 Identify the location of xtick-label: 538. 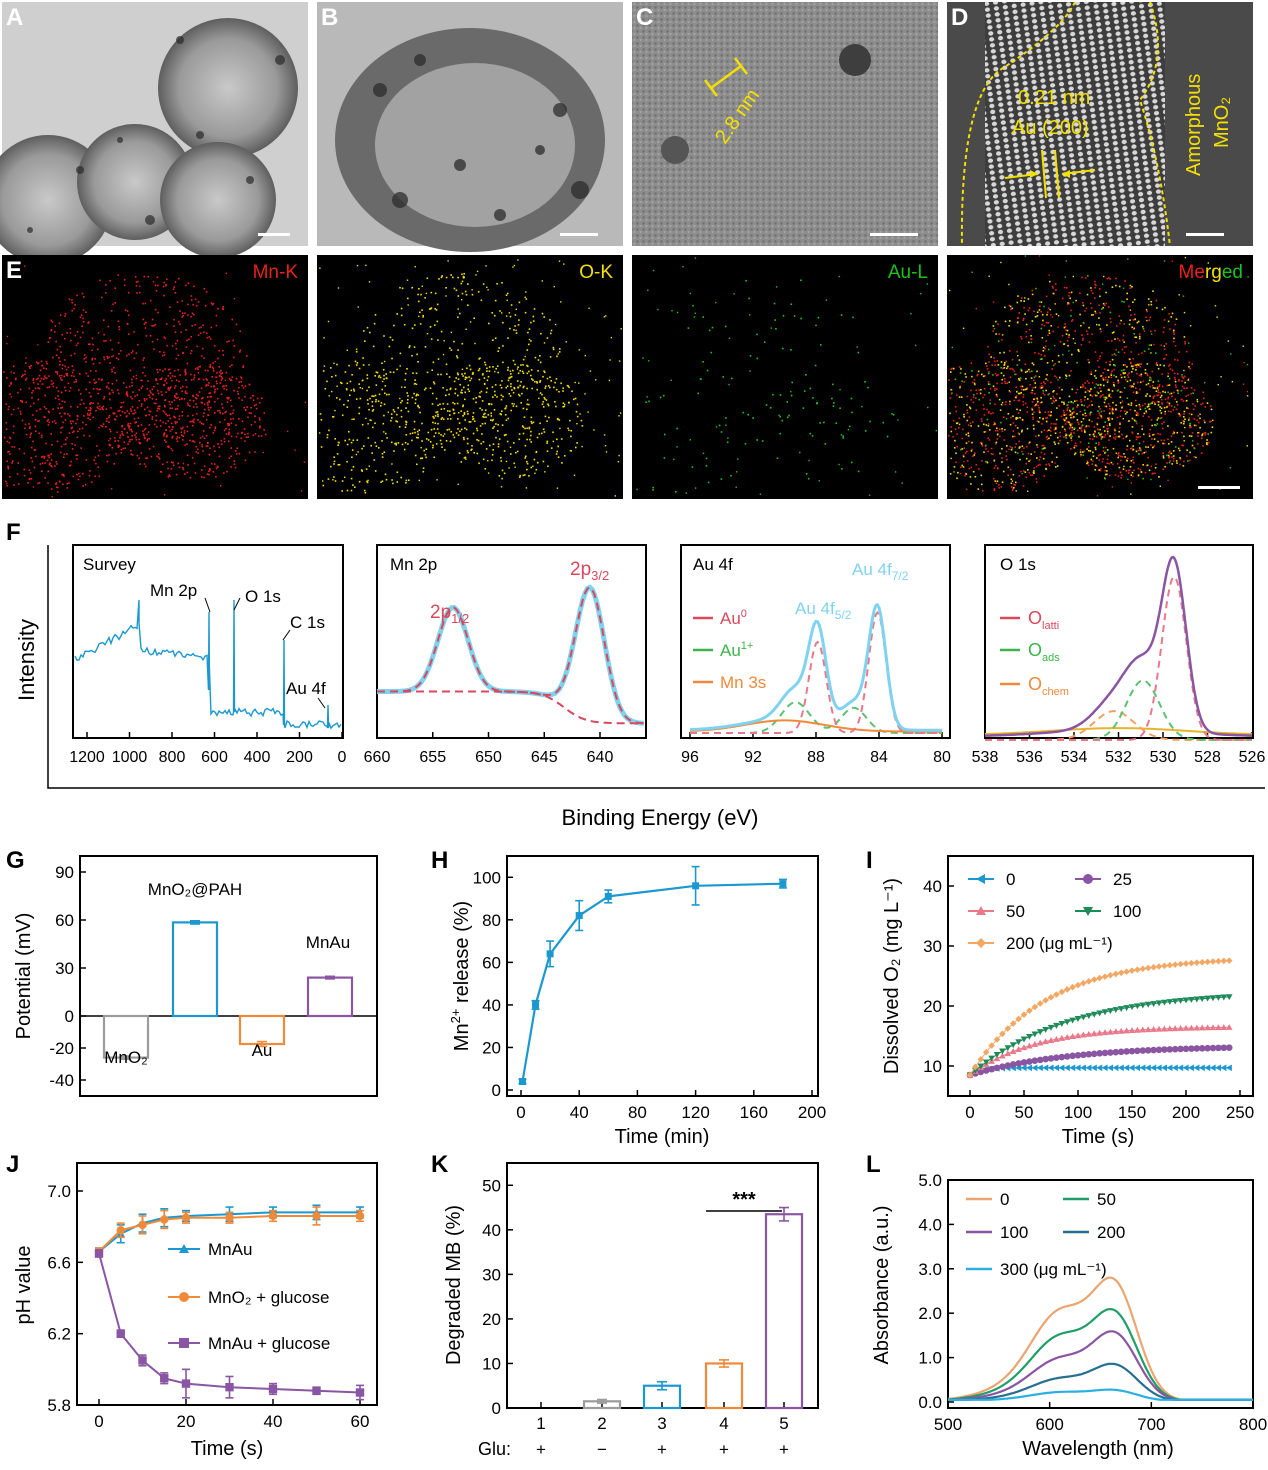
(985, 757).